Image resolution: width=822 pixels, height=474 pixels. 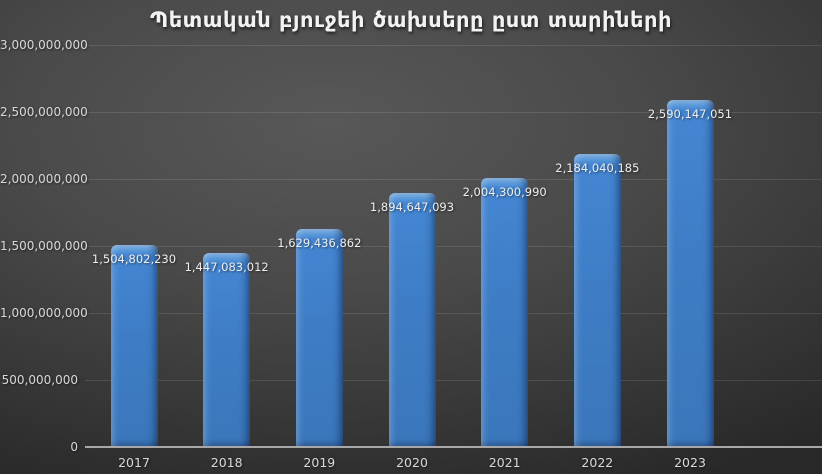 I want to click on bar-2017, so click(x=134, y=346).